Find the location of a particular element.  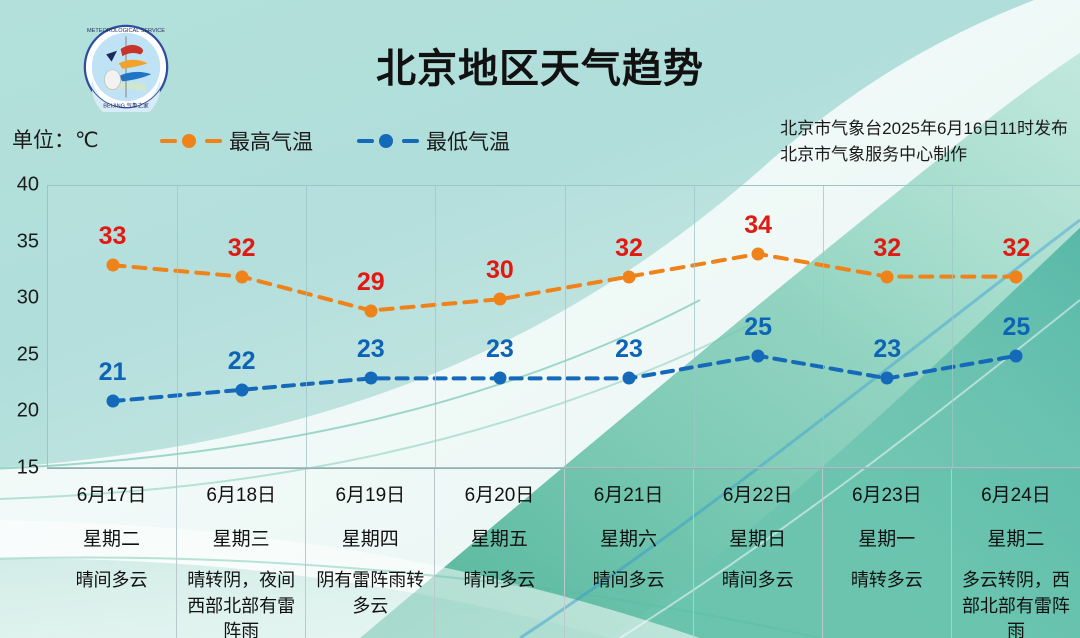

y-axis-tick: 30 is located at coordinates (27, 297).